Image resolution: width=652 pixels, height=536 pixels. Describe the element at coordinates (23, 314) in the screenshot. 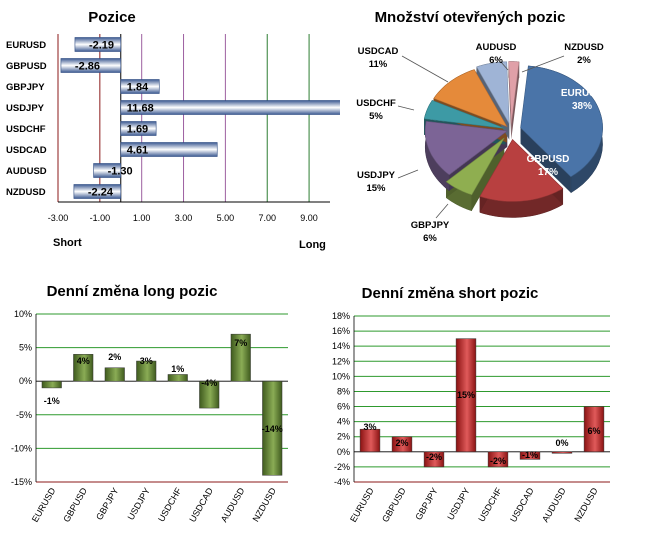

I see `y-tick-10: 10%` at that location.